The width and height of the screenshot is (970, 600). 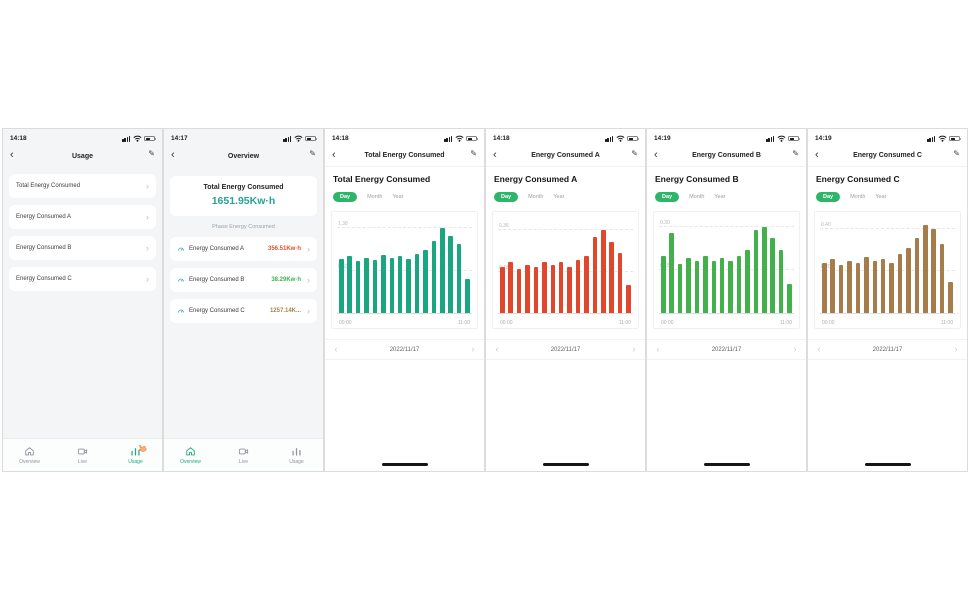 I want to click on gridline: 0.30, so click(x=726, y=223).